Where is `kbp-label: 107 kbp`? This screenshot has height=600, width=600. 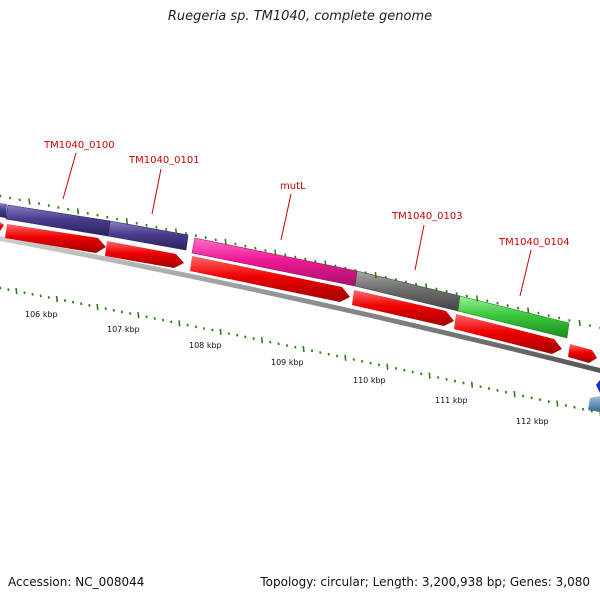 kbp-label: 107 kbp is located at coordinates (123, 329).